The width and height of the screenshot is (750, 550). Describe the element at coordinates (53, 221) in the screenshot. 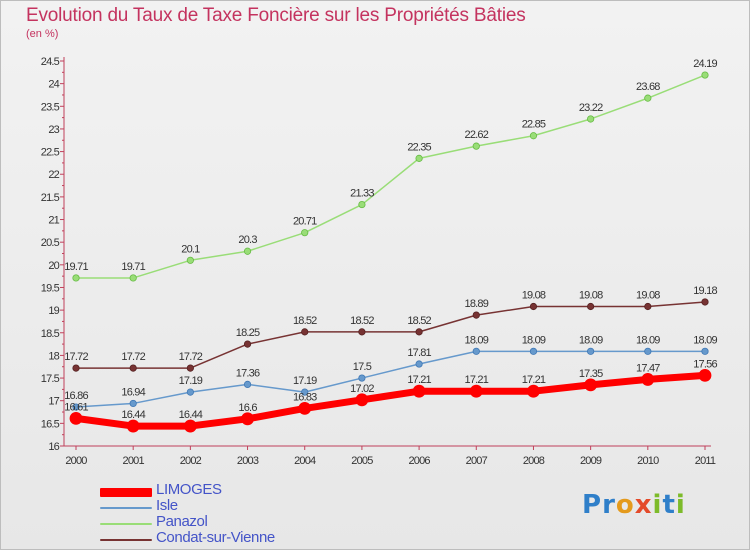

I see `y-tick-label: 21` at that location.